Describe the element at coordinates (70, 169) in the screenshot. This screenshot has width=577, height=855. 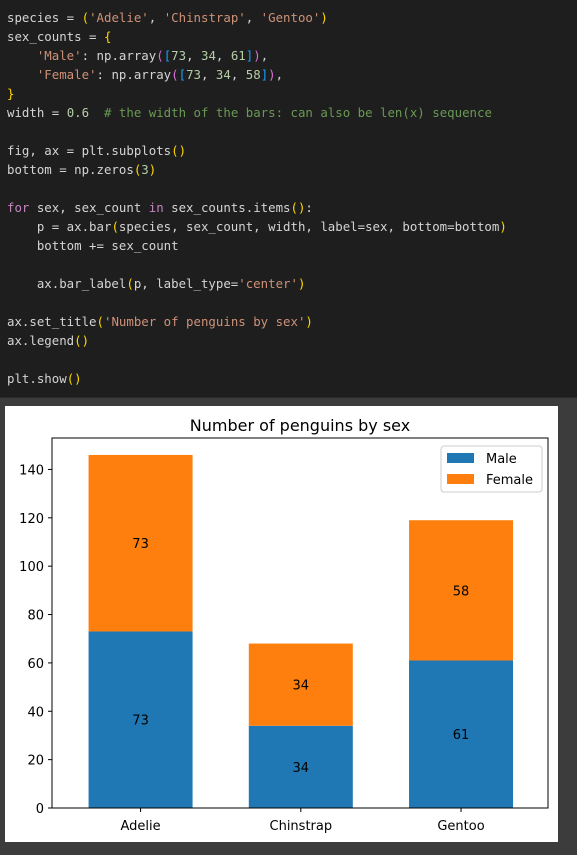
I see `code-token: bottom = np.zeros` at that location.